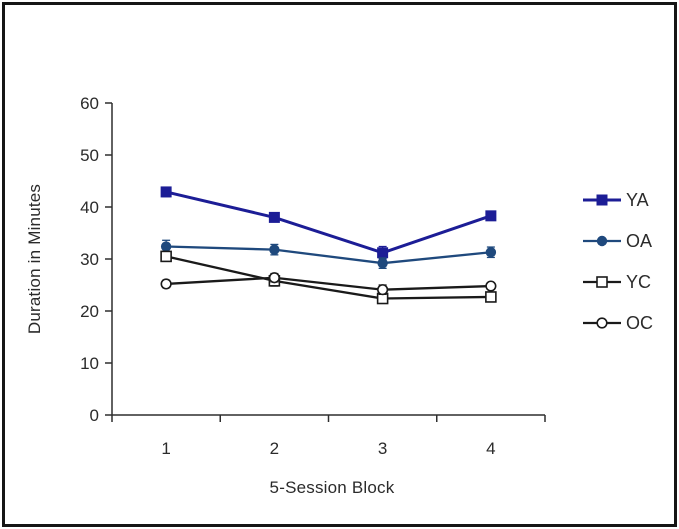  I want to click on y-tick-label: 40, so click(89, 207).